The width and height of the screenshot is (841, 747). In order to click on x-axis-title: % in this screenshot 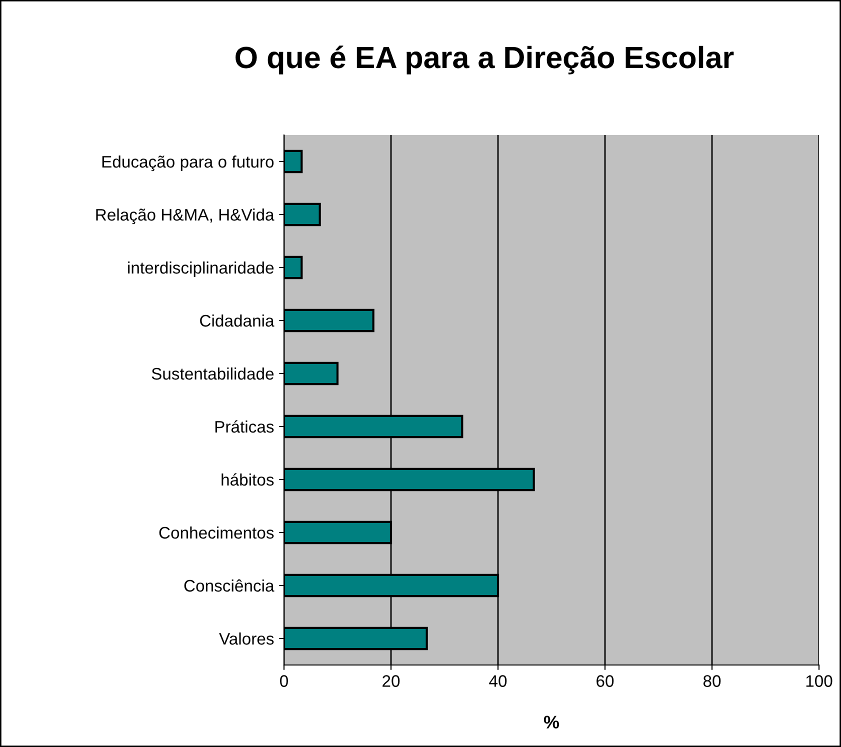, I will do `click(552, 722)`.